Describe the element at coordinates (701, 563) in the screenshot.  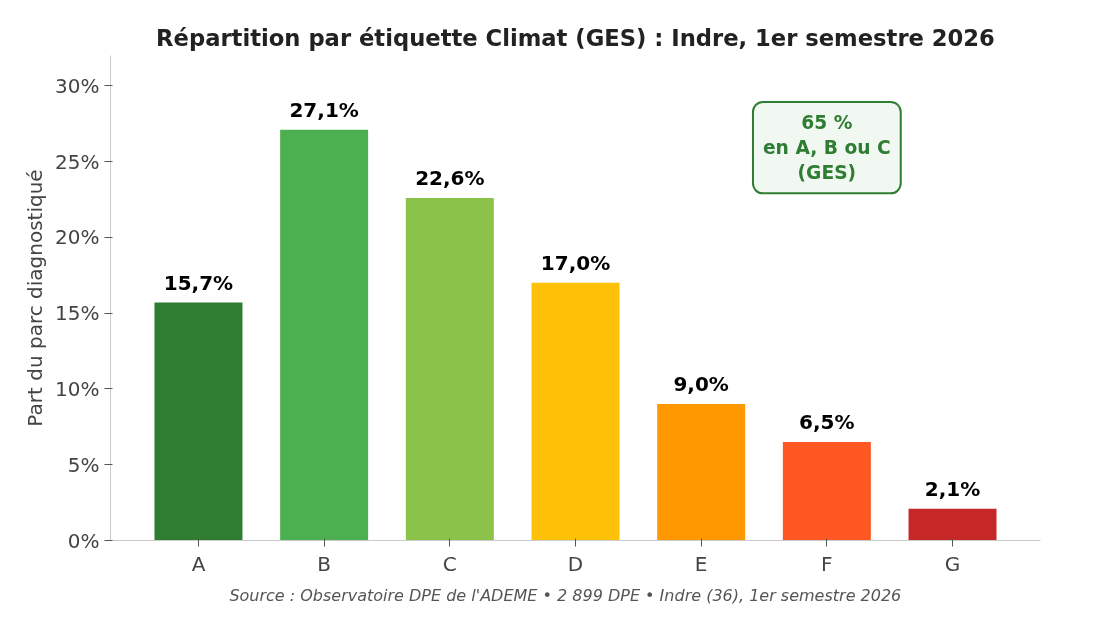
I see `x-tick-label: E` at that location.